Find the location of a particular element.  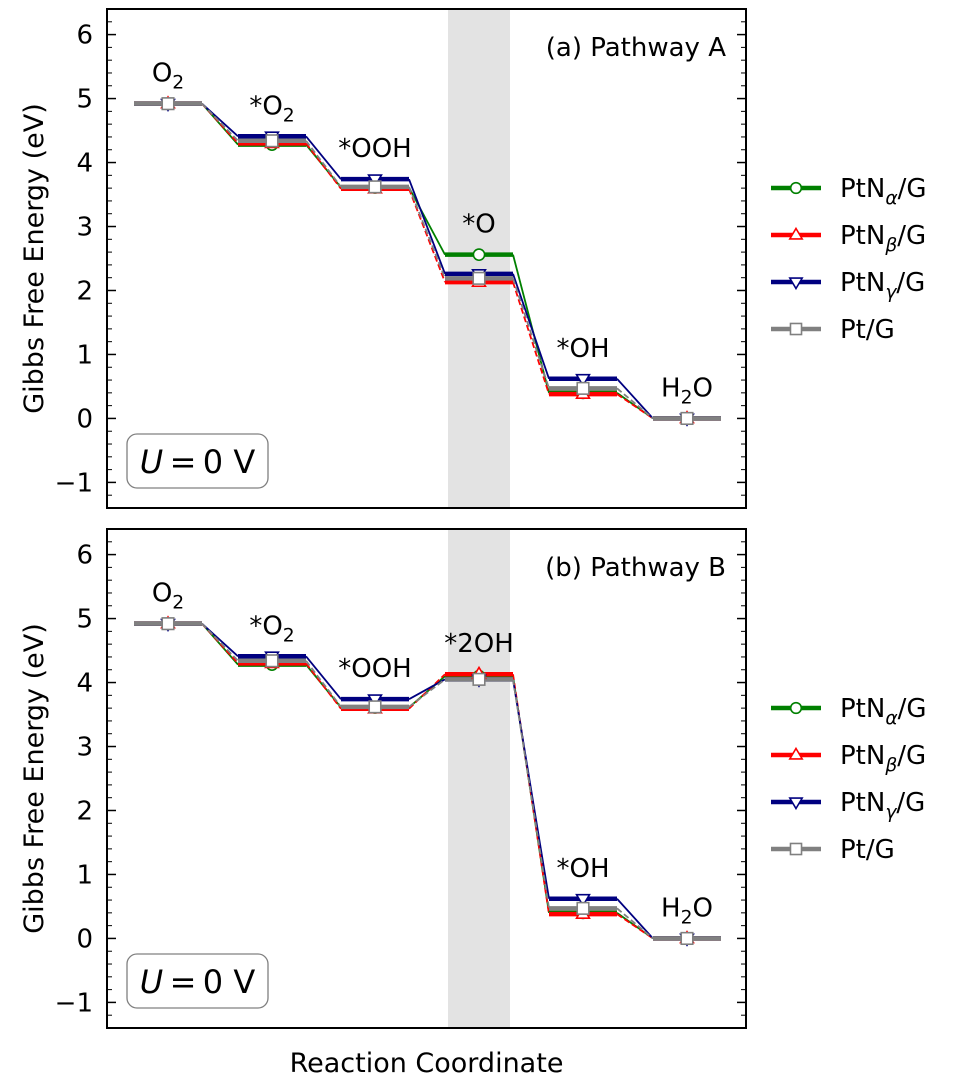

state-label: *O is located at coordinates (478, 225).